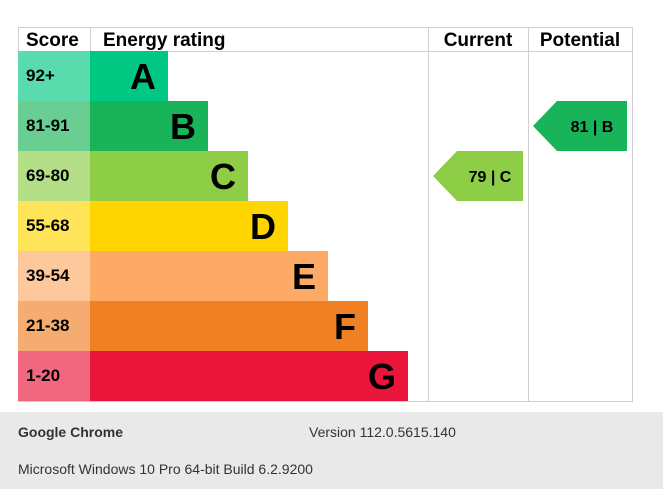 This screenshot has width=663, height=489. Describe the element at coordinates (490, 177) in the screenshot. I see `current-rating-label: 79 | C` at that location.